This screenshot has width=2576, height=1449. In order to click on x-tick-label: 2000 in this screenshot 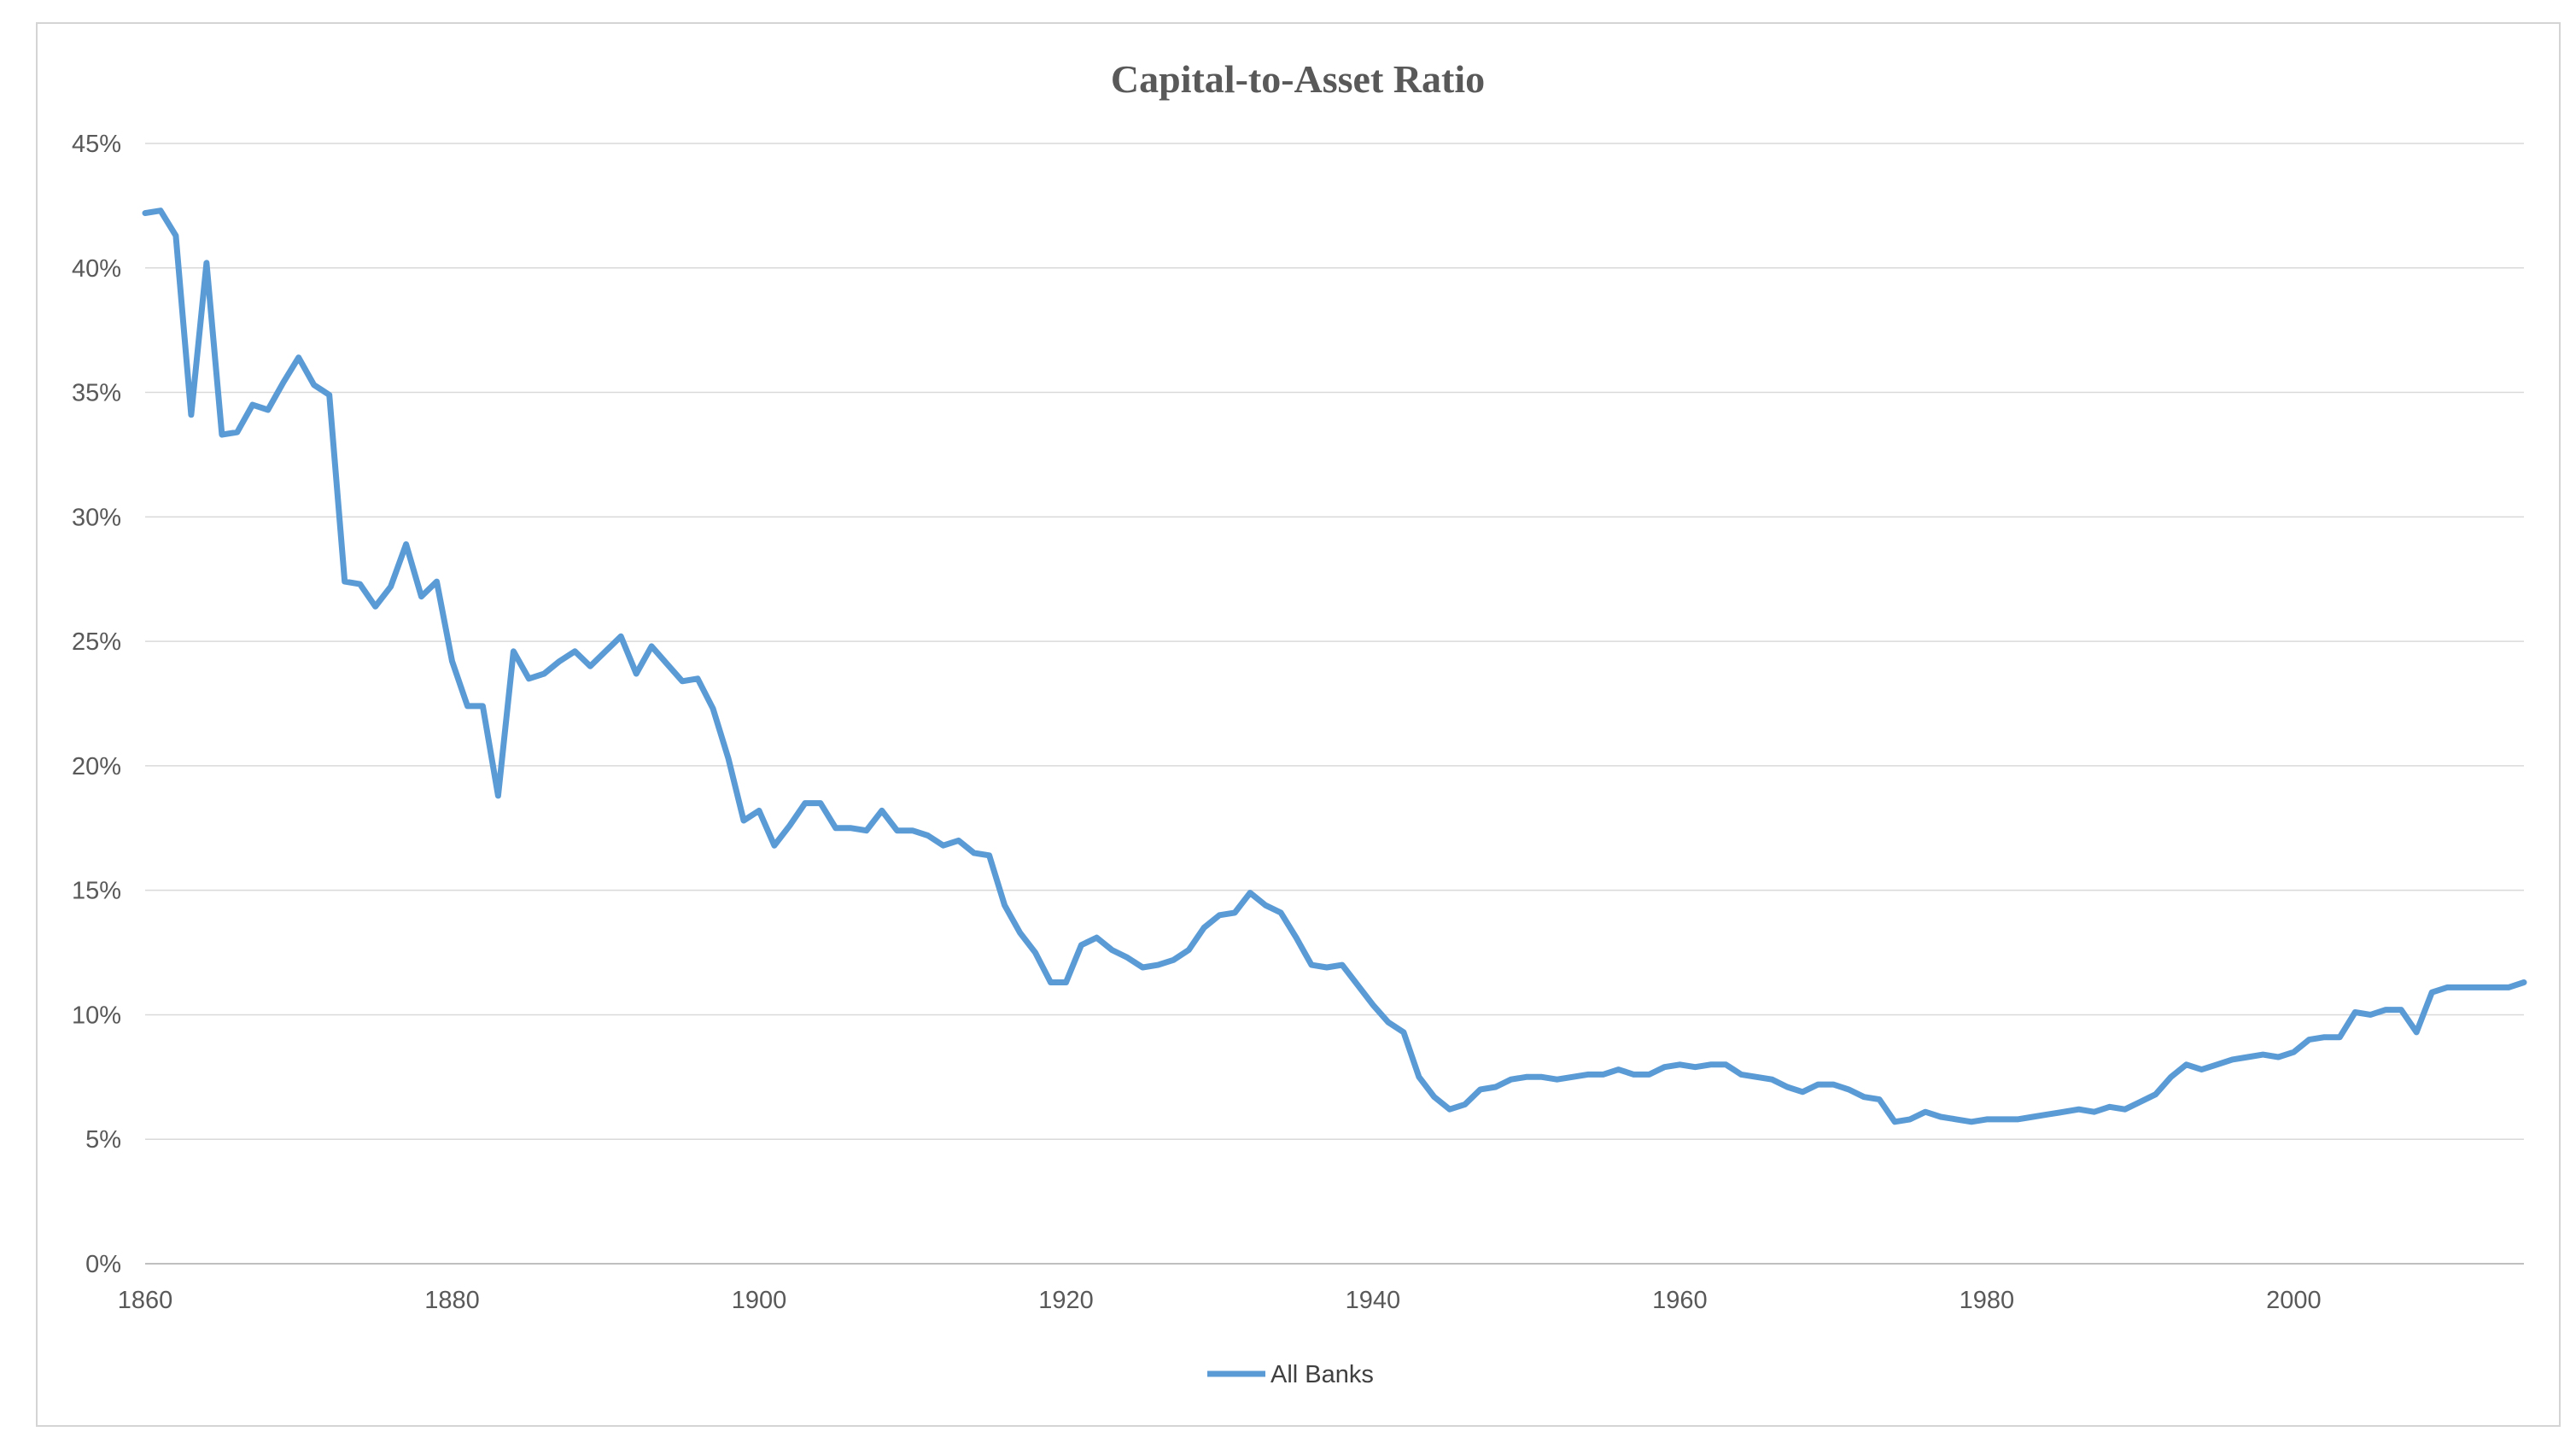, I will do `click(2294, 1300)`.